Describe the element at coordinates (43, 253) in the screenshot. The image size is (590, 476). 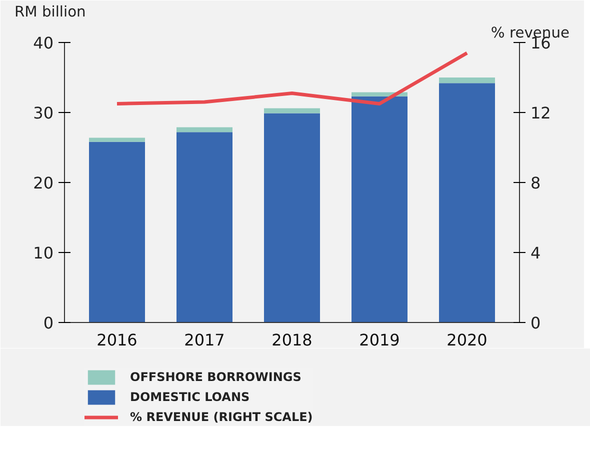
I see `y-tick-label: 10` at that location.